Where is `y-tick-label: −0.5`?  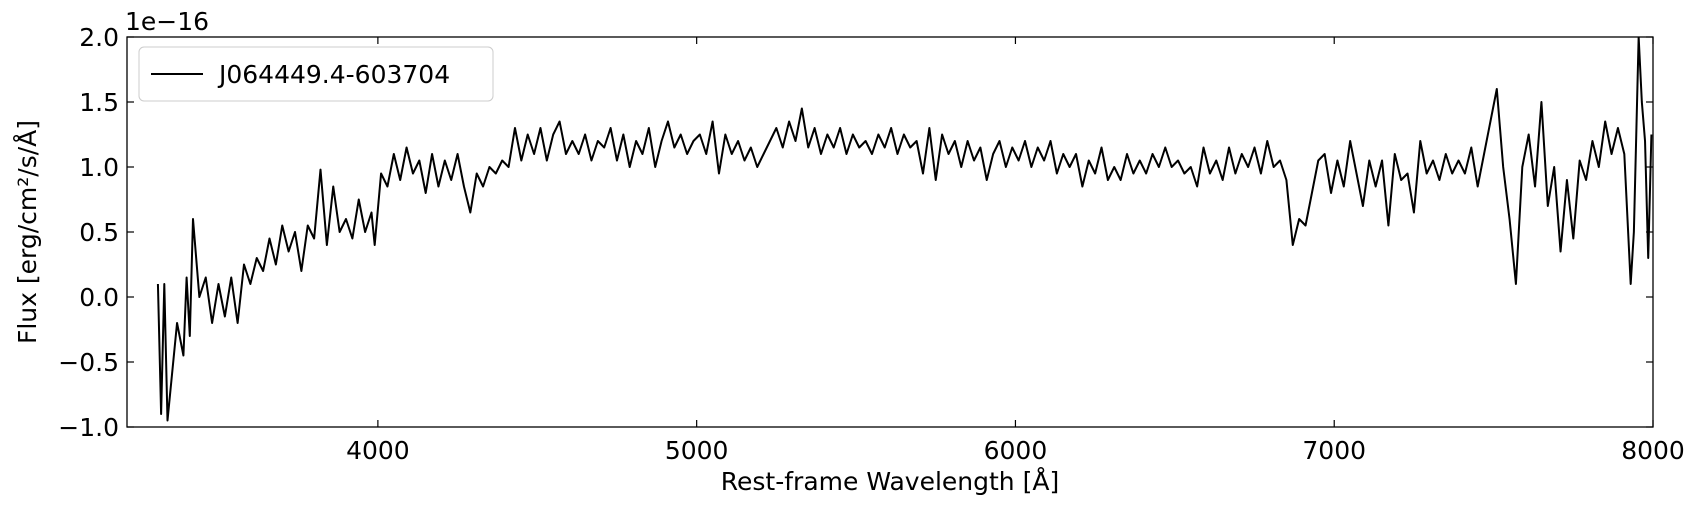 y-tick-label: −0.5 is located at coordinates (88, 362).